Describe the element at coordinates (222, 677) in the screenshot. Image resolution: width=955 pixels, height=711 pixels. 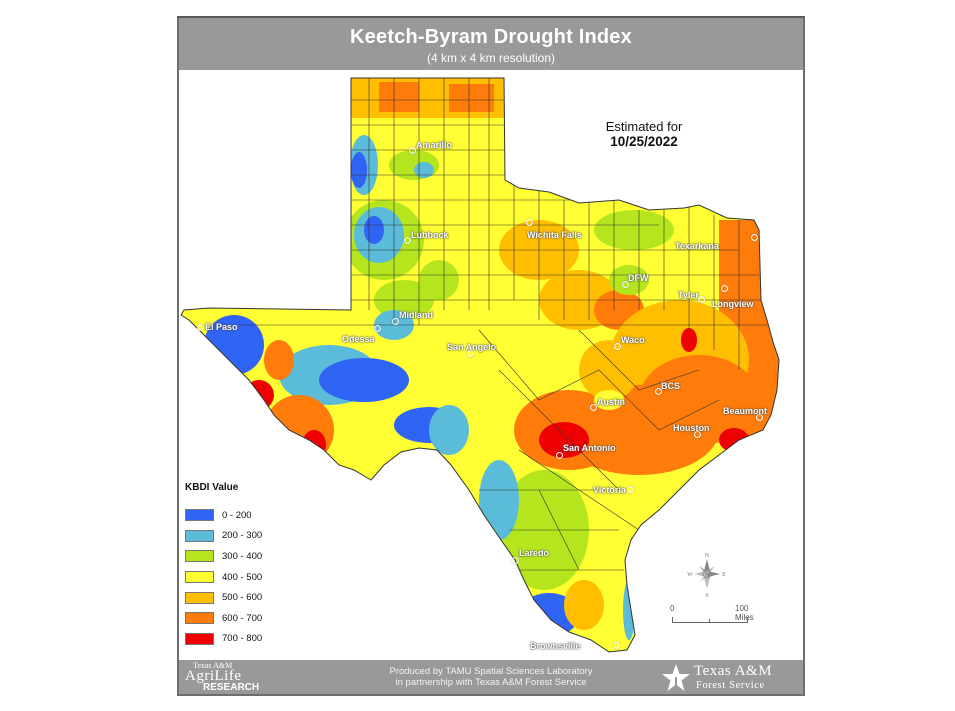
I see `agrilife-research-logo: Texas A&M AgriLife RESEARCH` at that location.